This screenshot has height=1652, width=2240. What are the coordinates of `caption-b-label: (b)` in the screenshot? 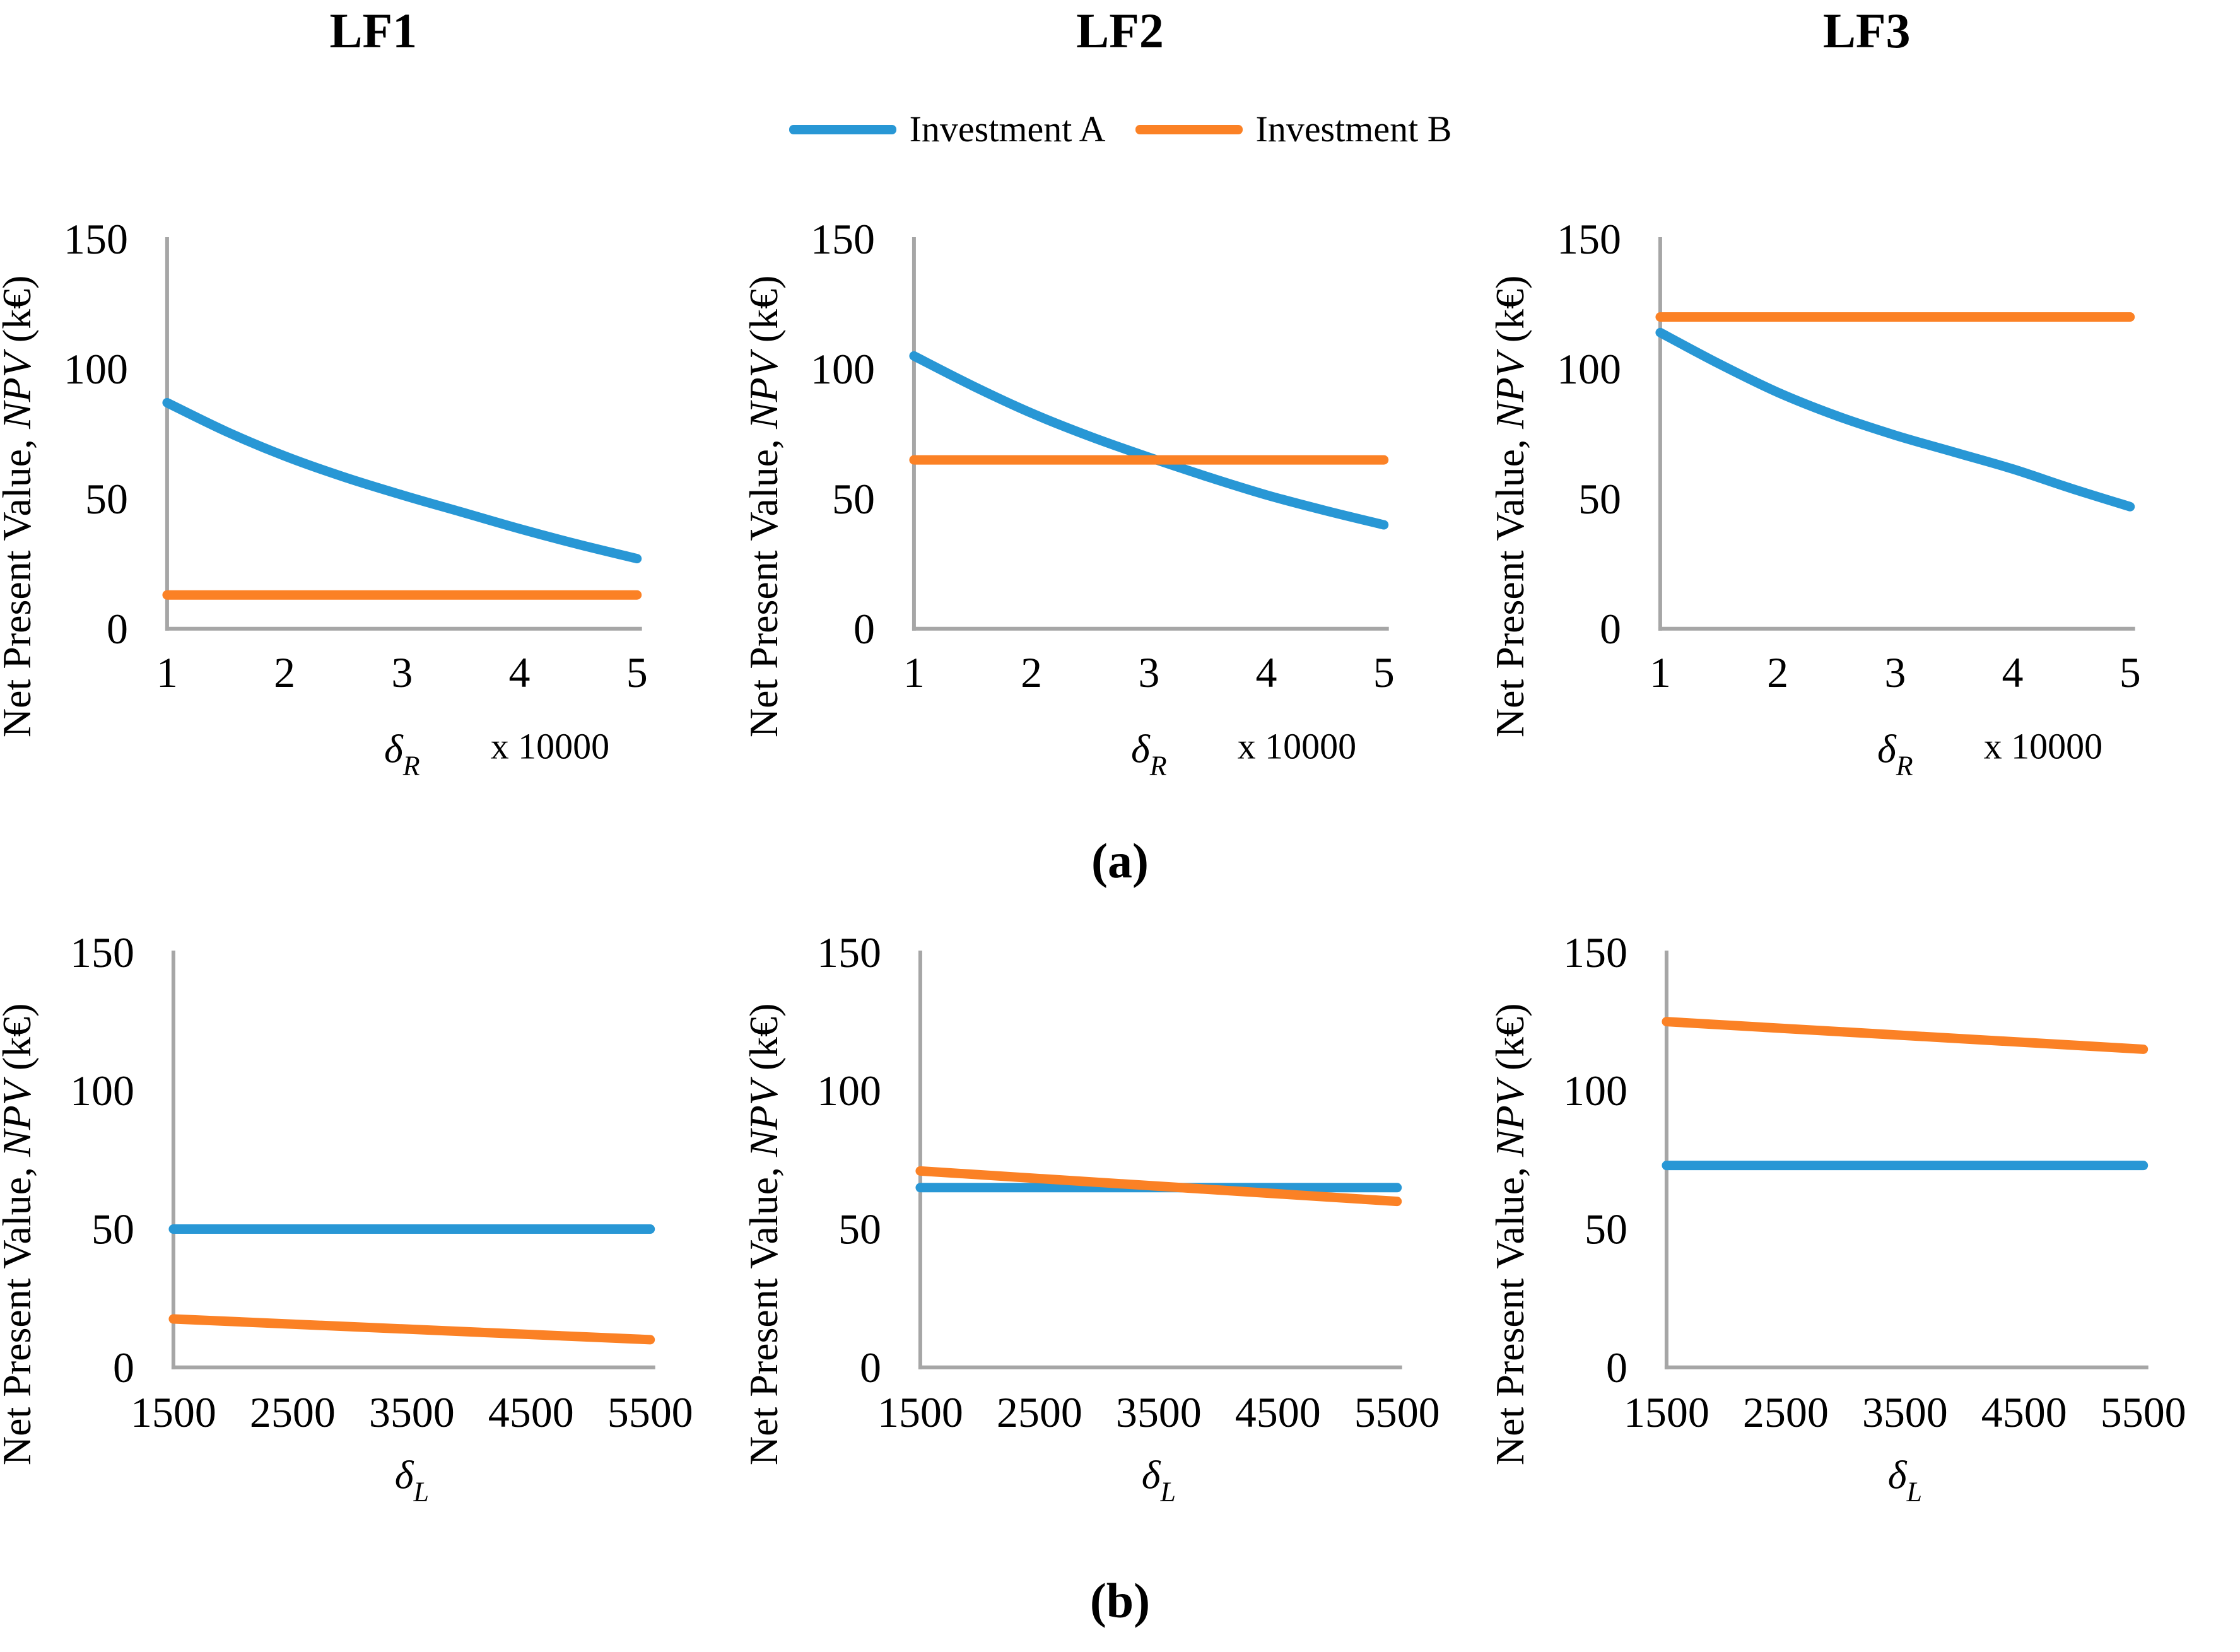 It's located at (1120, 1601).